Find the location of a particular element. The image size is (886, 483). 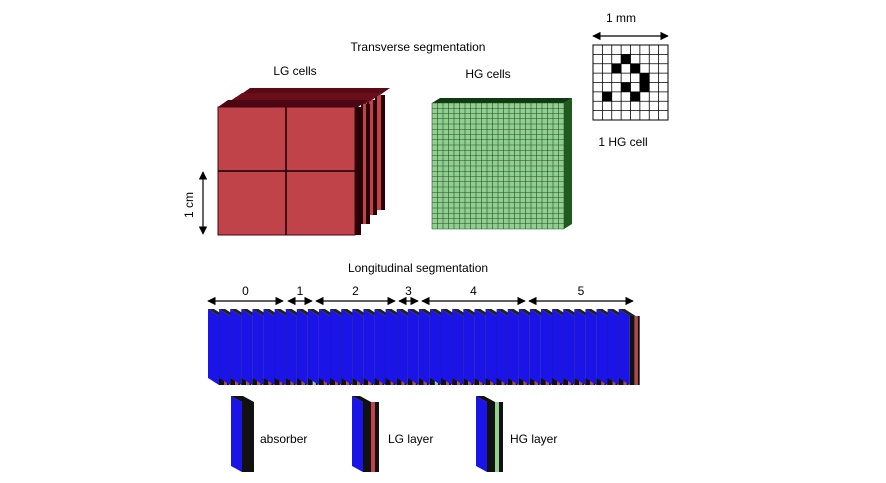

layer-unit is located at coordinates (629, 347).